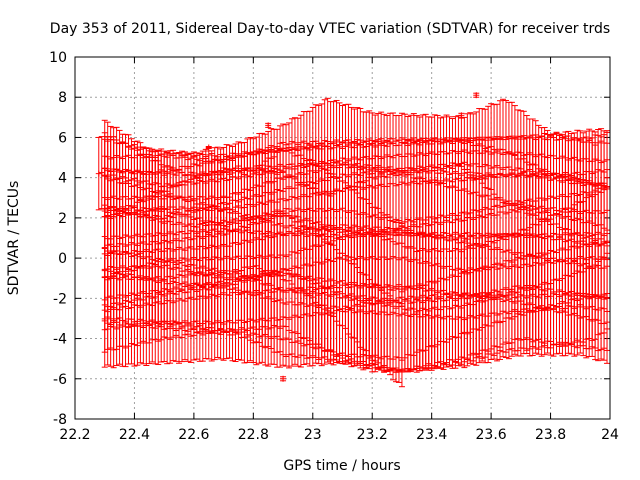 The image size is (640, 480). I want to click on y-tick-label: 10, so click(58, 58).